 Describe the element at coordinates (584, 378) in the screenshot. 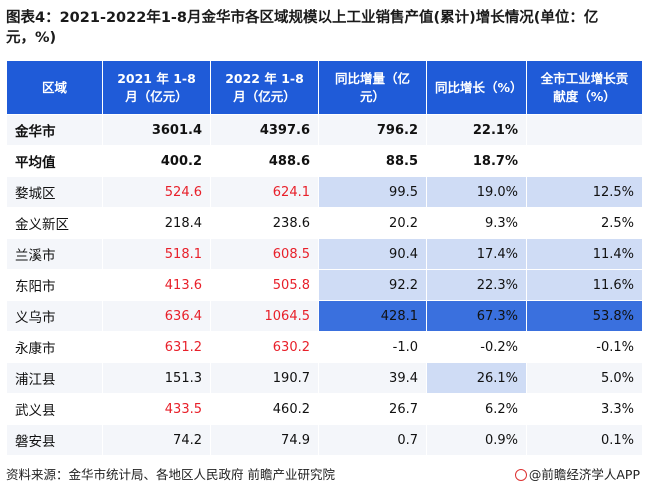

I see `contribution-cell: 5.0%` at that location.